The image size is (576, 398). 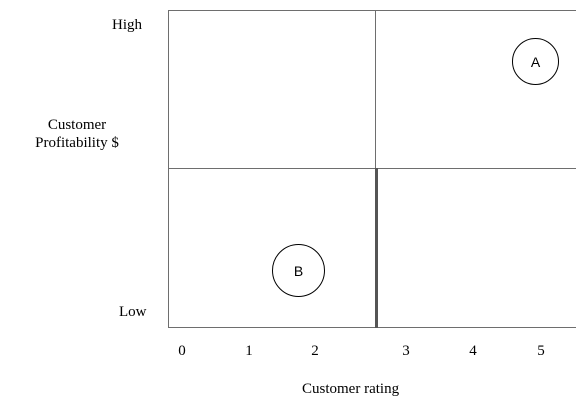 What do you see at coordinates (375, 89) in the screenshot?
I see `grid-vertical-divider-upper` at bounding box center [375, 89].